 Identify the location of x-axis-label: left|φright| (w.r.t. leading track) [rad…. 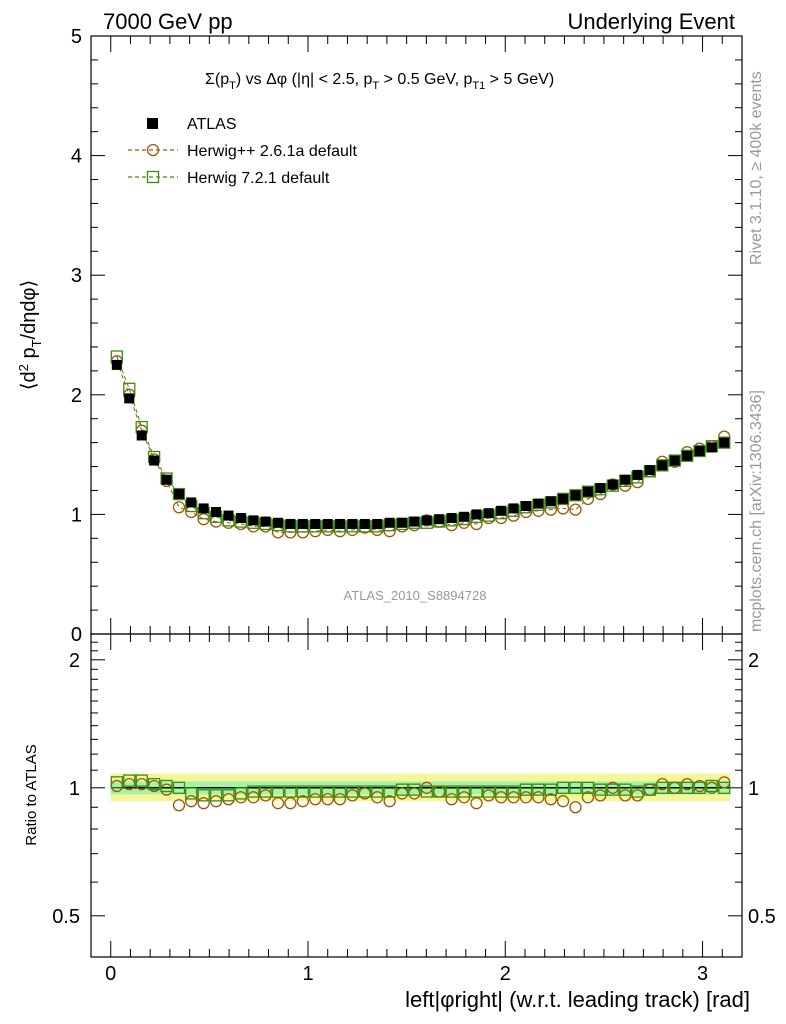
(577, 999).